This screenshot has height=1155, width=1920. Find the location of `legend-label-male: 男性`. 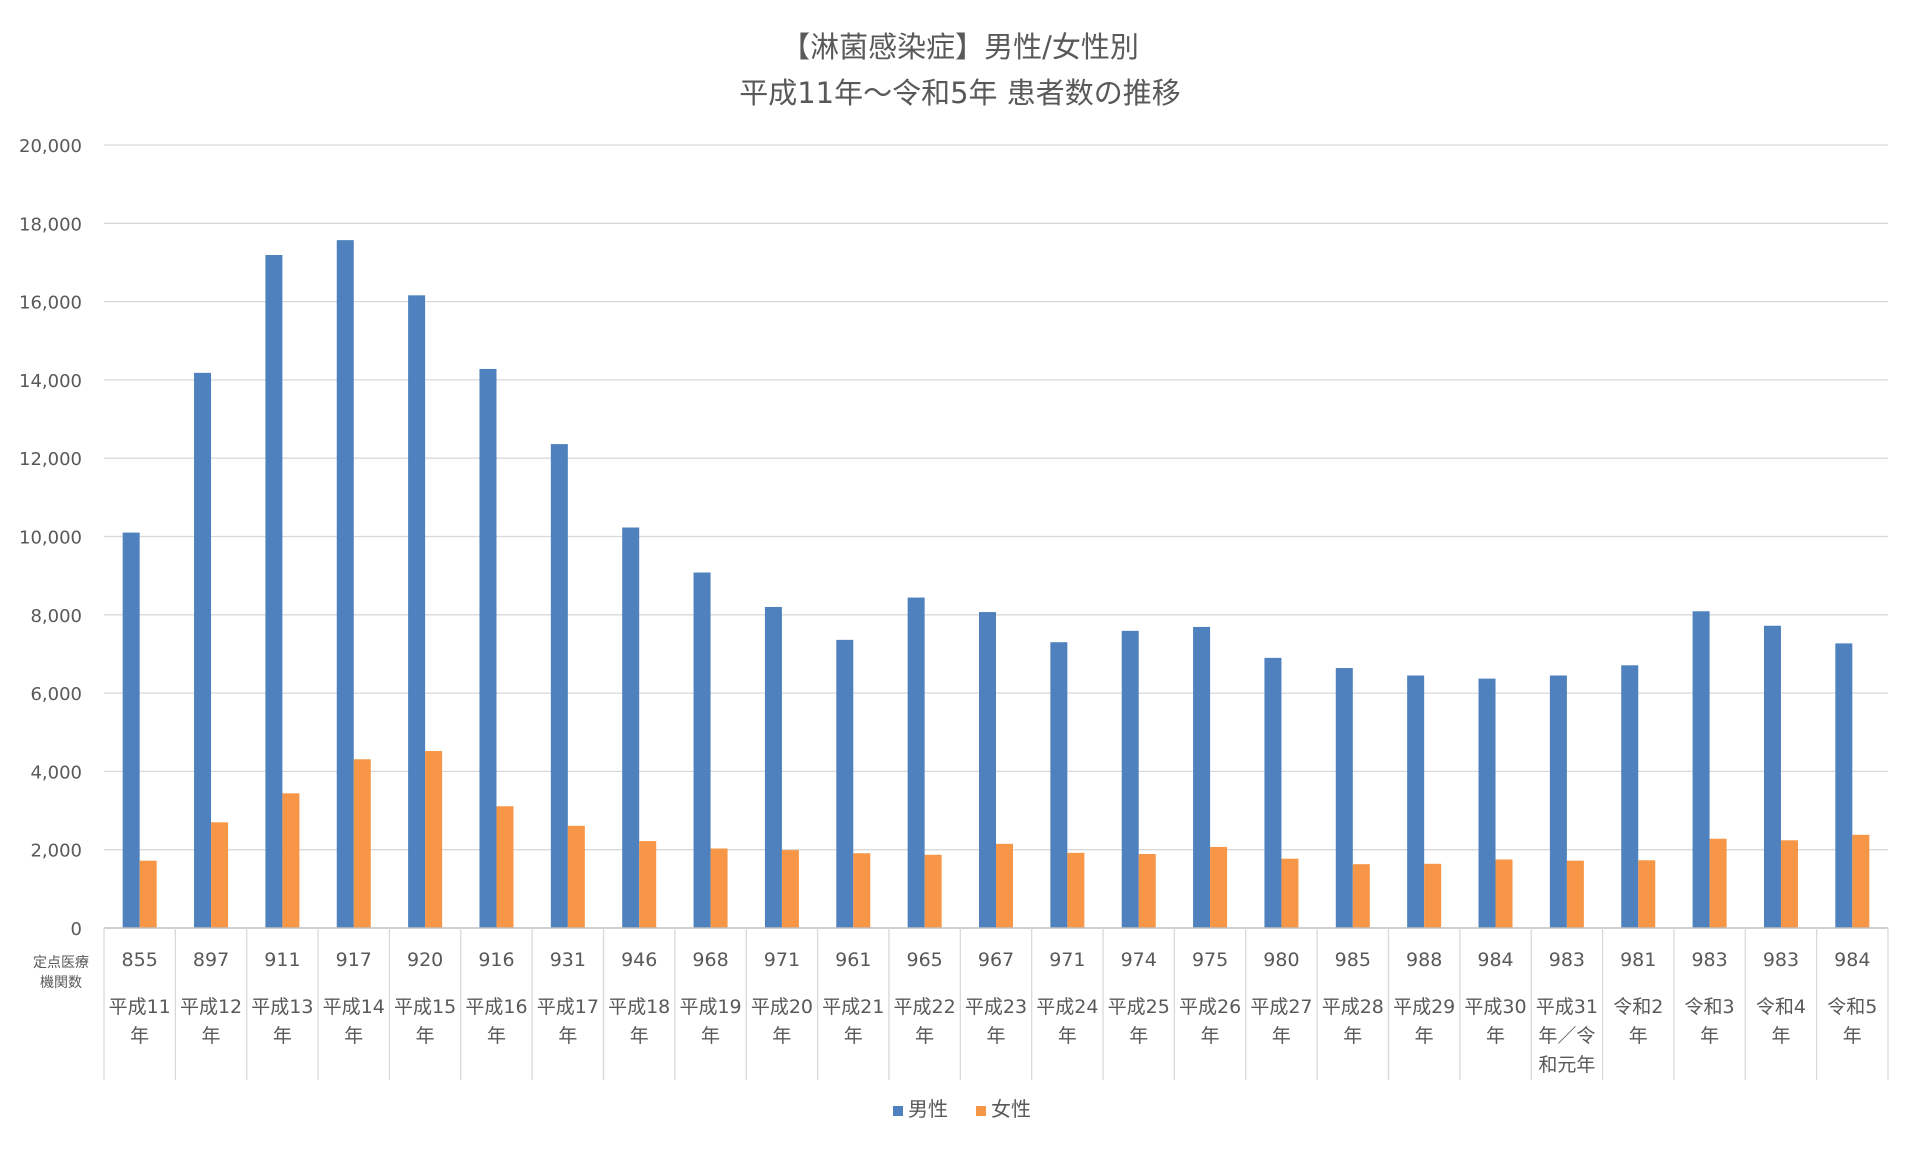

legend-label-male: 男性 is located at coordinates (928, 1109).